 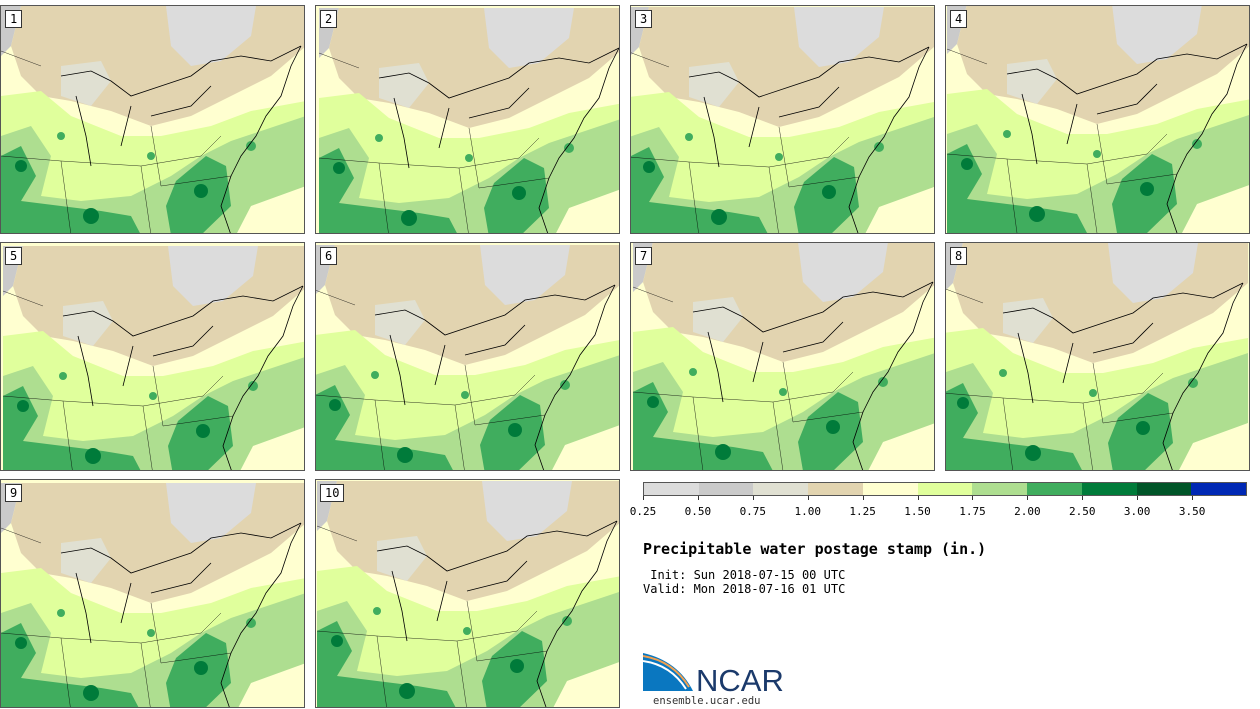 What do you see at coordinates (744, 575) in the screenshot?
I see `init-time: Init: Sun 2018-07-15 00 UTC` at bounding box center [744, 575].